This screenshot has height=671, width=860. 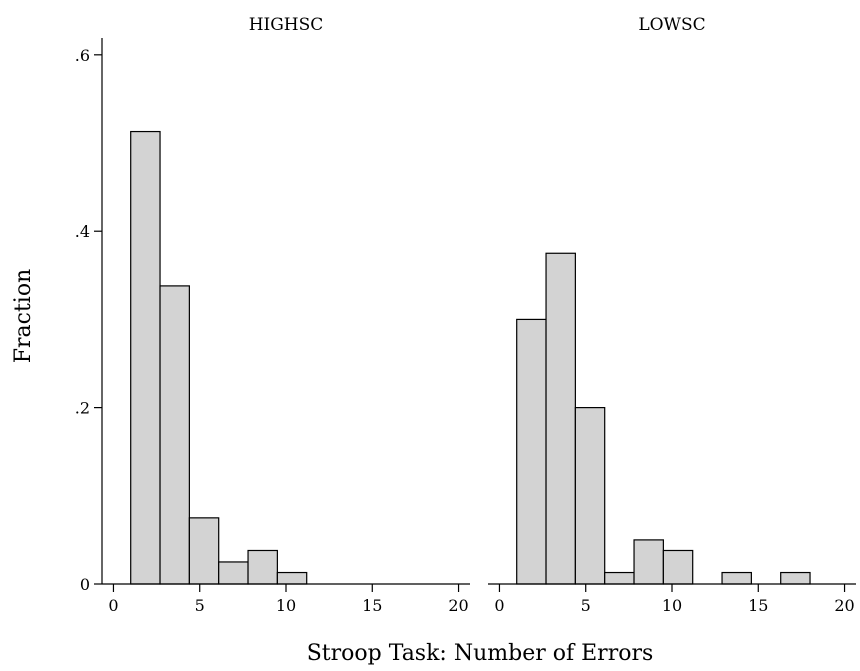 What do you see at coordinates (671, 25) in the screenshot?
I see `panel-title: LOWSC` at bounding box center [671, 25].